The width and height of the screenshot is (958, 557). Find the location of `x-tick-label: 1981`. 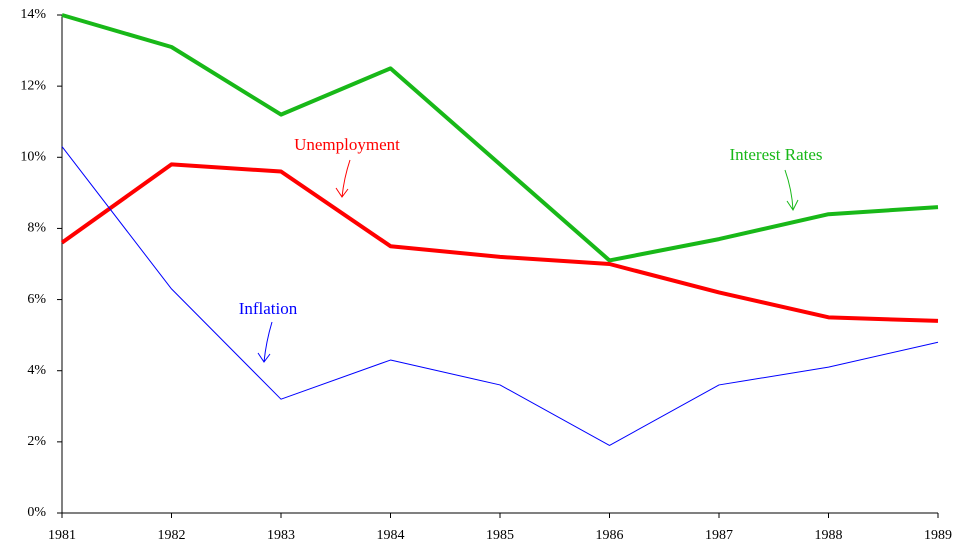

x-tick-label: 1981 is located at coordinates (62, 535).